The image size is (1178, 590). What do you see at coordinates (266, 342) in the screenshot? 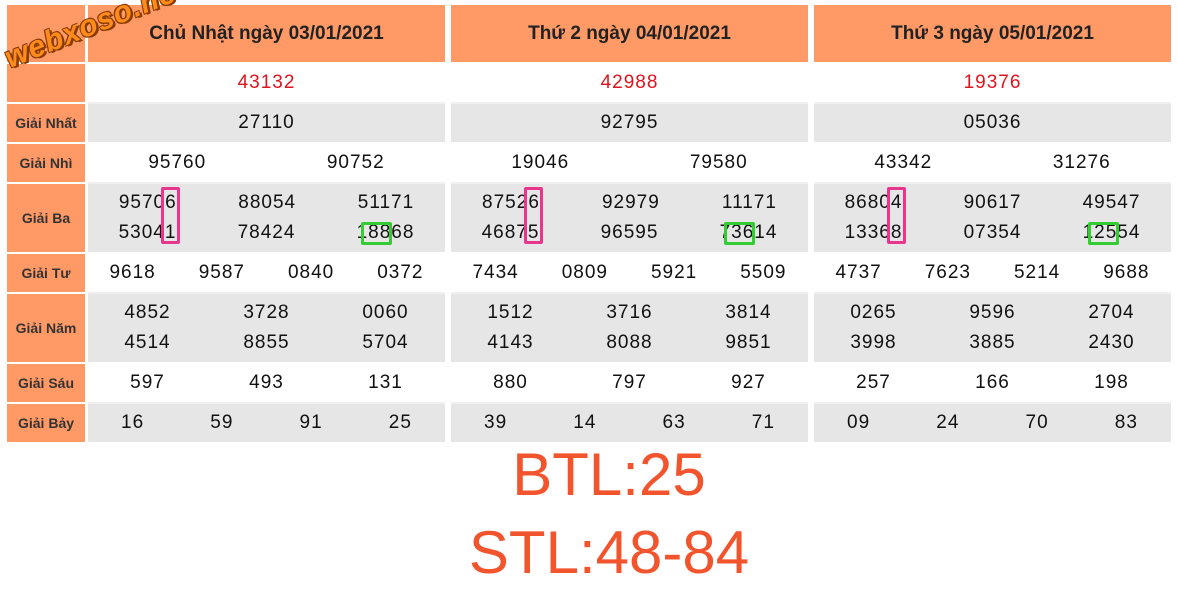
I see `prize-number: 8855` at bounding box center [266, 342].